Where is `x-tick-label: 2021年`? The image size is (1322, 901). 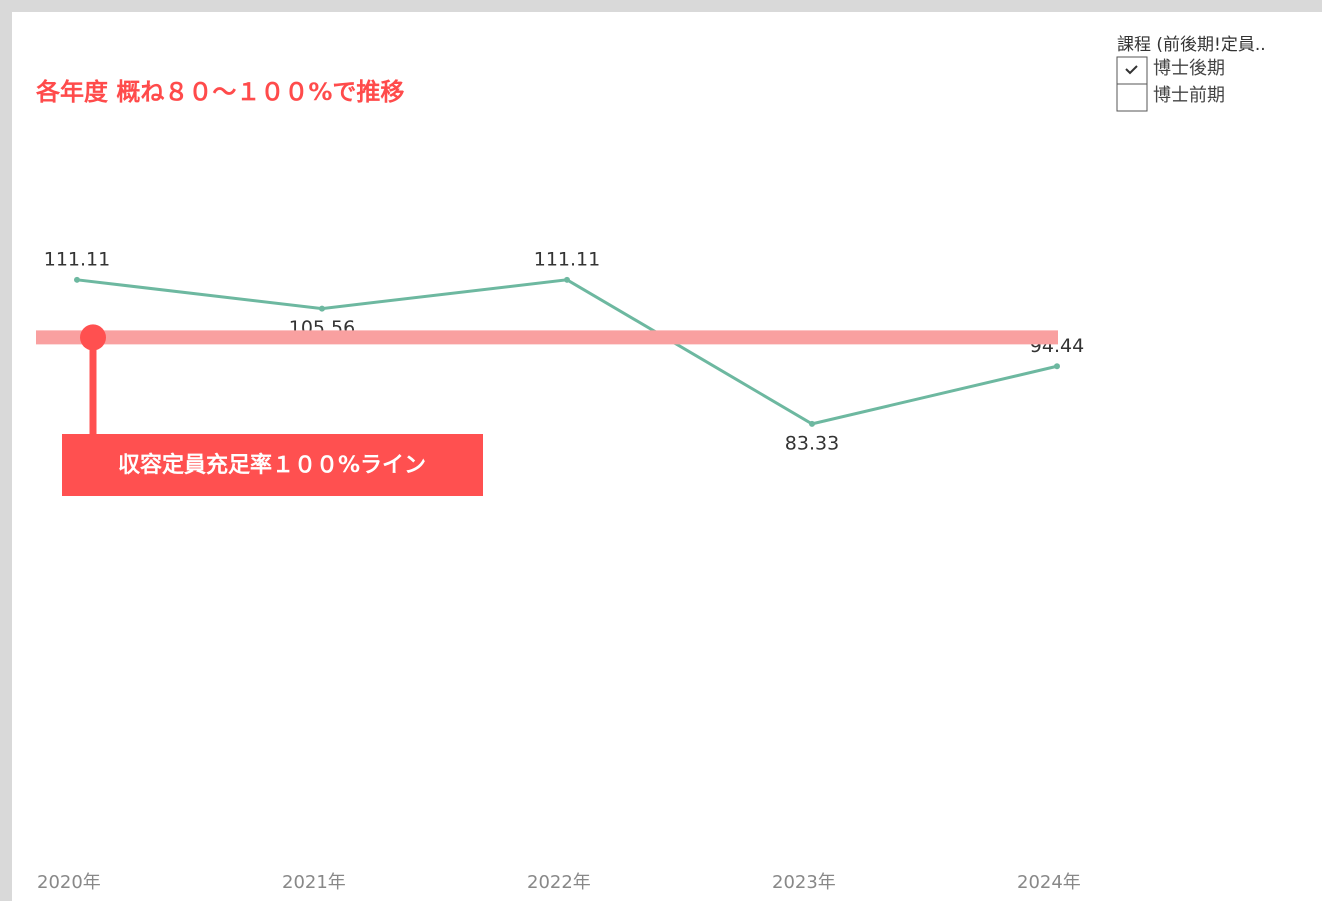 x-tick-label: 2021年 is located at coordinates (314, 882).